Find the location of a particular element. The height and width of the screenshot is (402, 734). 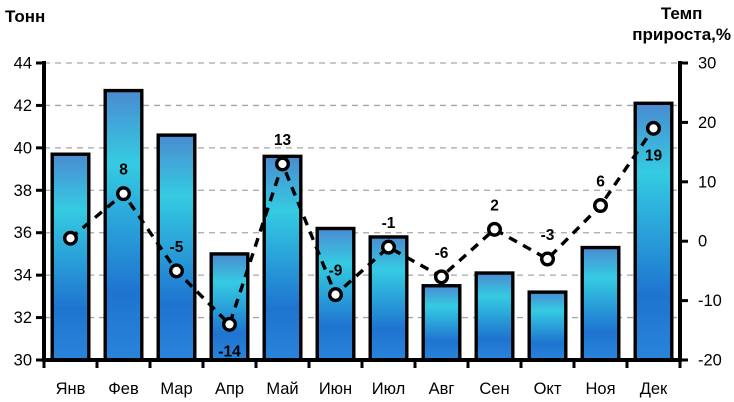

growth-data-label: -9 is located at coordinates (336, 271).